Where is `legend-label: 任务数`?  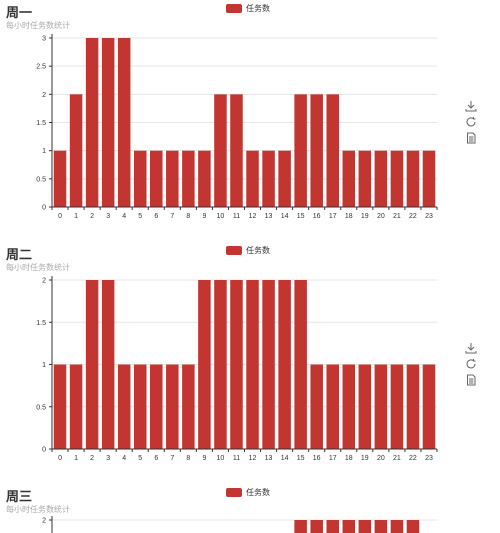
legend-label: 任务数 is located at coordinates (258, 8).